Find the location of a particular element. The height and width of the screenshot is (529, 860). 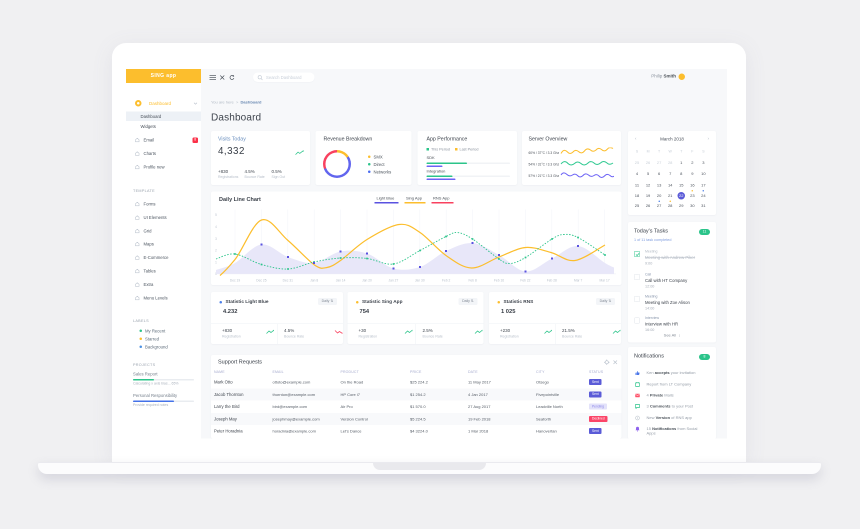

svg-text: Dec 19 is located at coordinates (235, 281).